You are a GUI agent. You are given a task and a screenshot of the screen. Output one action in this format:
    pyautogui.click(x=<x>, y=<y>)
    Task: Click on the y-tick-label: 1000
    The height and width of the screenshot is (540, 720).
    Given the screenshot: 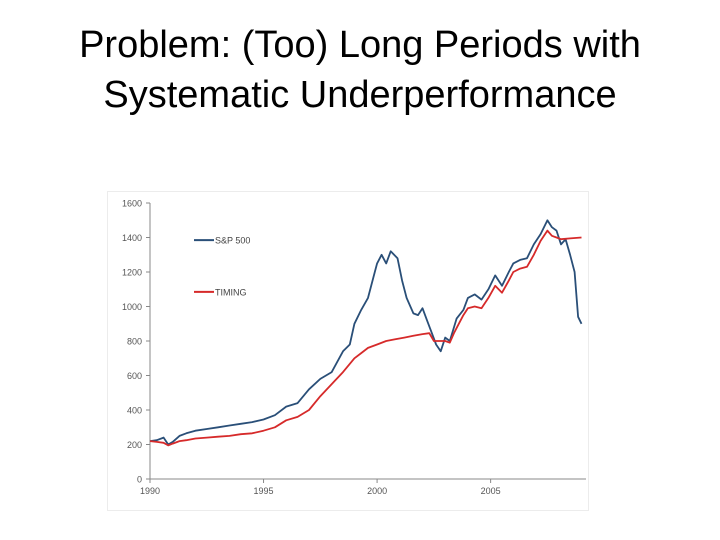 What is the action you would take?
    pyautogui.click(x=132, y=307)
    